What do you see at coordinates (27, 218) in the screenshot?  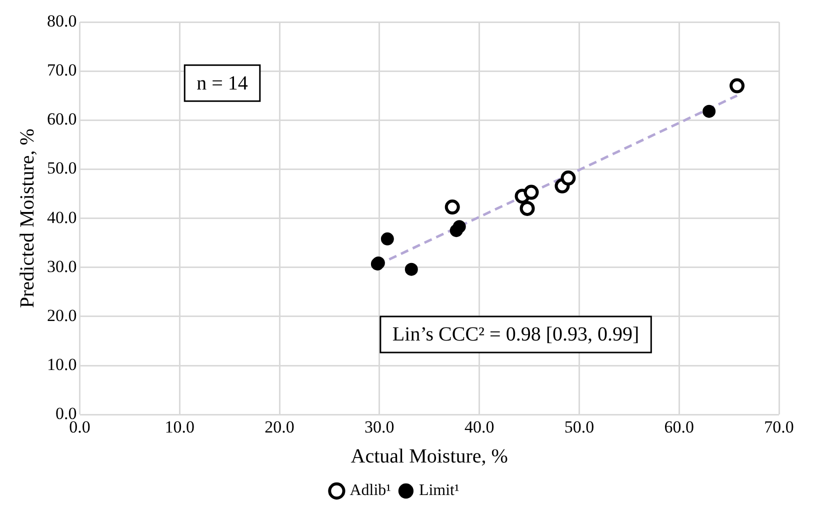 I see `y-axis-title: Predicted Moisture, %` at bounding box center [27, 218].